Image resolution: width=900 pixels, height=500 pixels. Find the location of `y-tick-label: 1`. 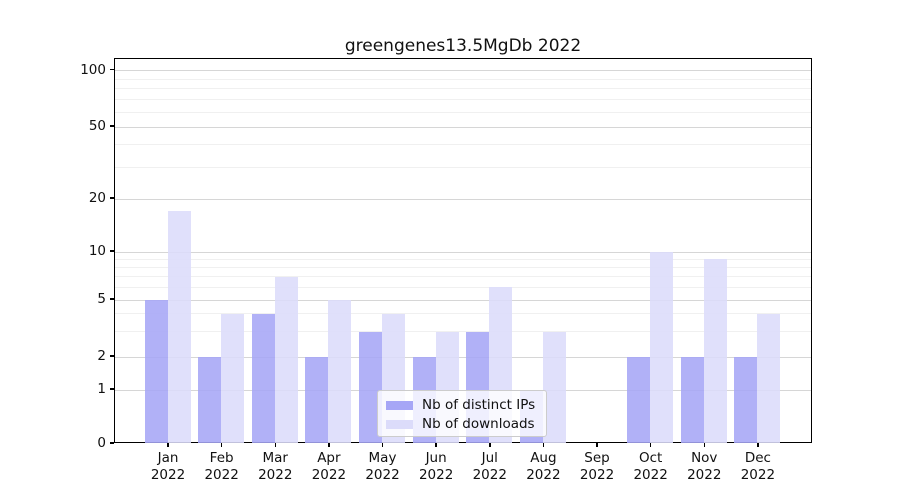

y-tick-label: 1 is located at coordinates (101, 389).